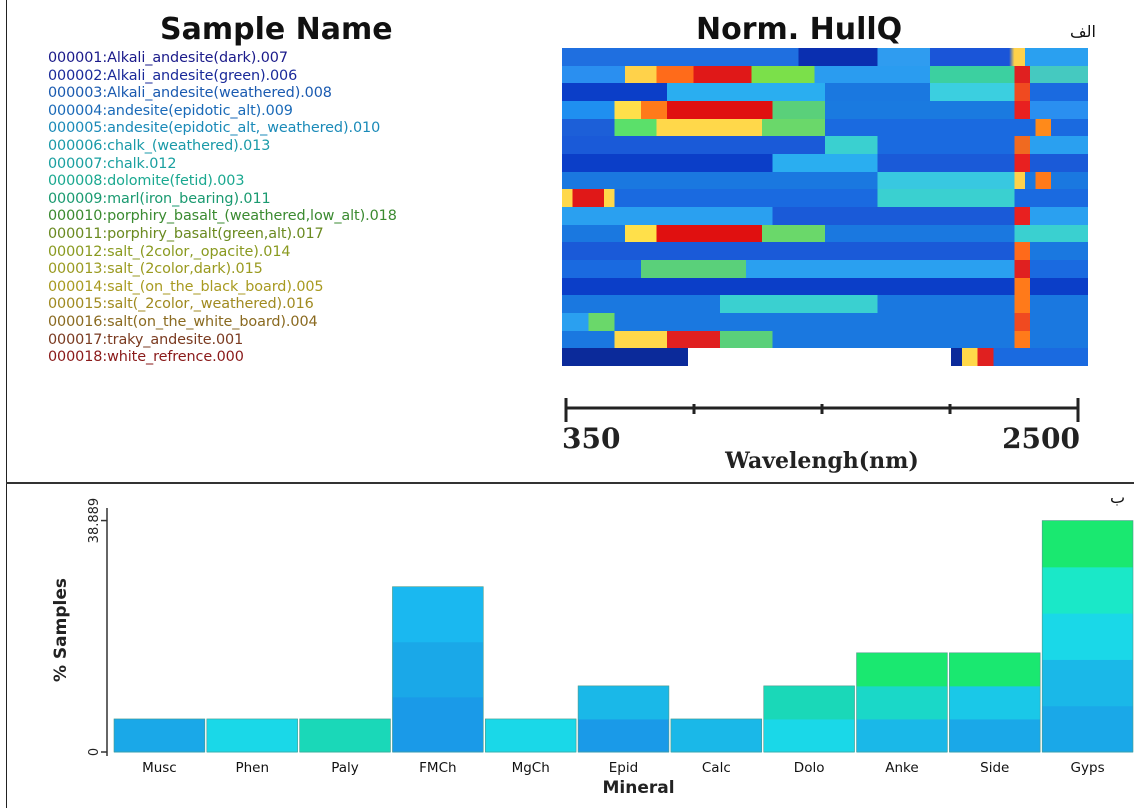  I want to click on x-tick-label: Dolo, so click(809, 768).